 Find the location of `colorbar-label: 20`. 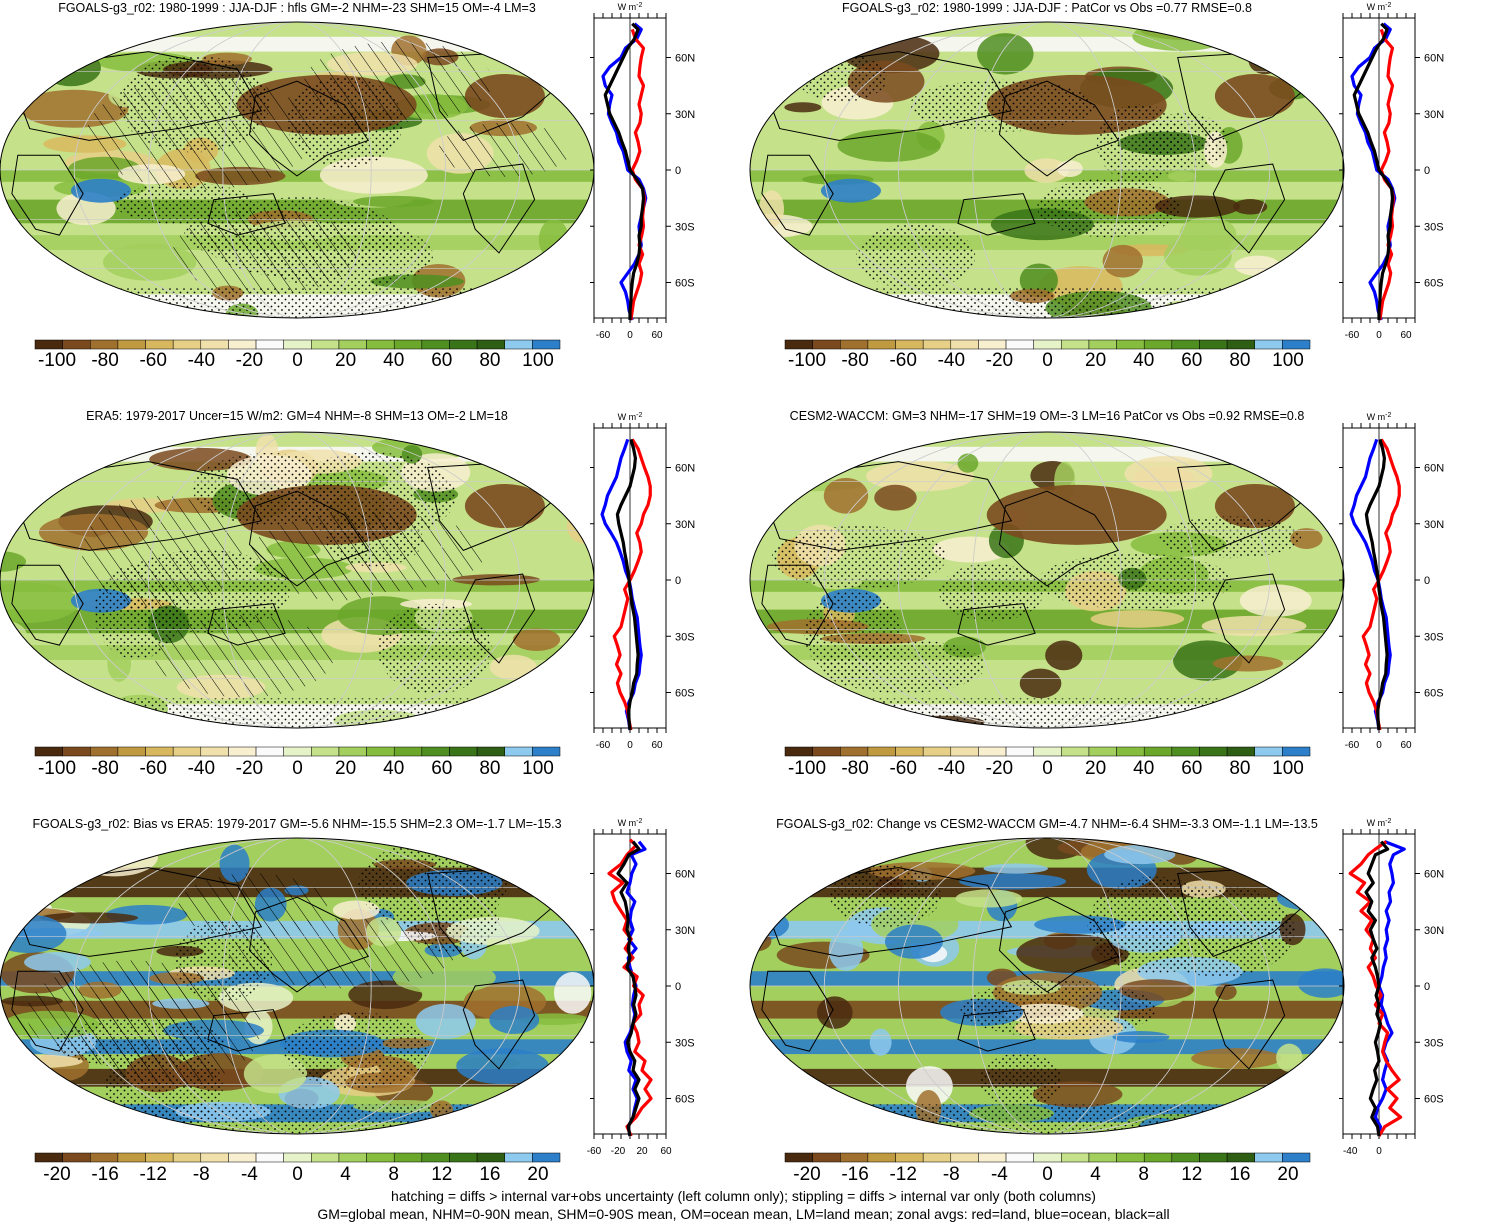

colorbar-label: 20 is located at coordinates (345, 360).